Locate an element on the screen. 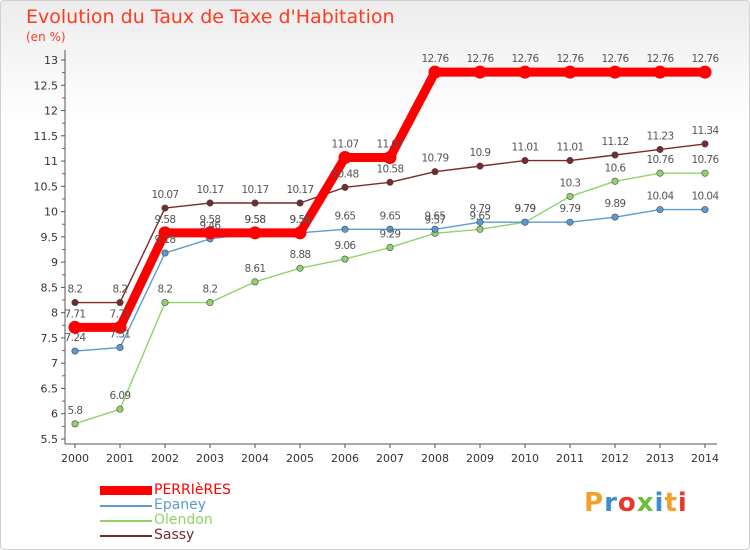 This screenshot has width=750, height=550. y-tick-label: 9 is located at coordinates (54, 262).